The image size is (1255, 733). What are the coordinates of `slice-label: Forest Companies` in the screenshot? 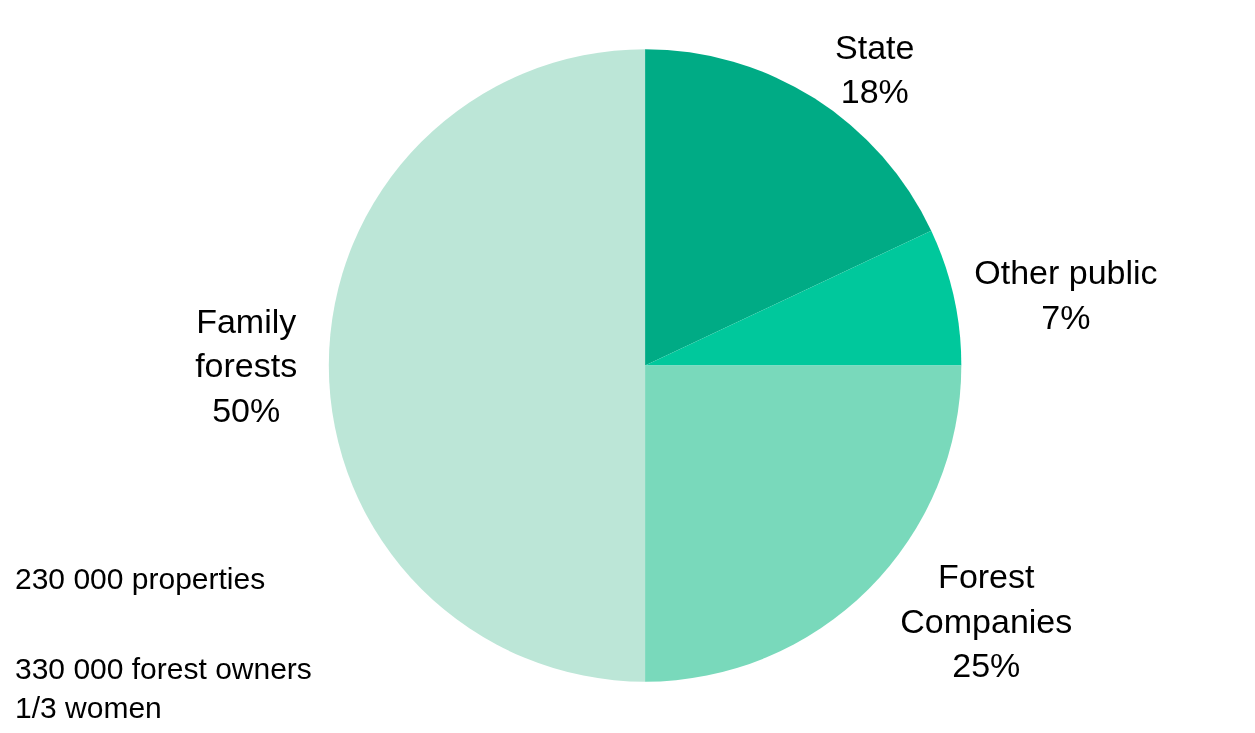 It's located at (986, 598).